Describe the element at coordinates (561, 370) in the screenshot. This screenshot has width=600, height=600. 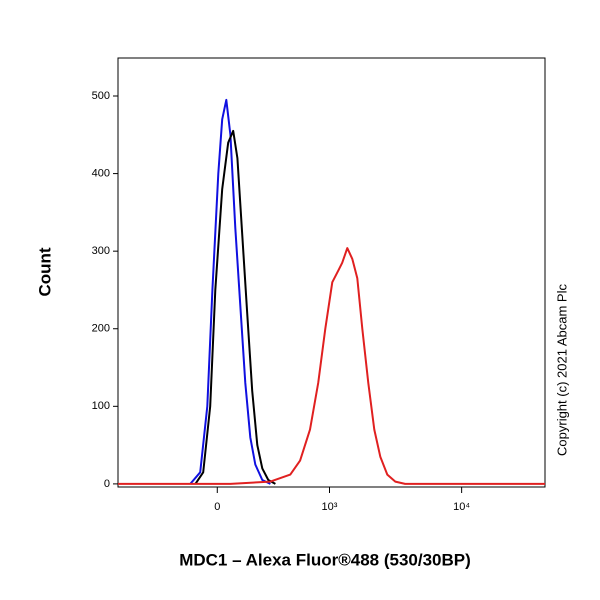
I see `copyright: Copyright (c) 2021 Abcam Plc` at that location.